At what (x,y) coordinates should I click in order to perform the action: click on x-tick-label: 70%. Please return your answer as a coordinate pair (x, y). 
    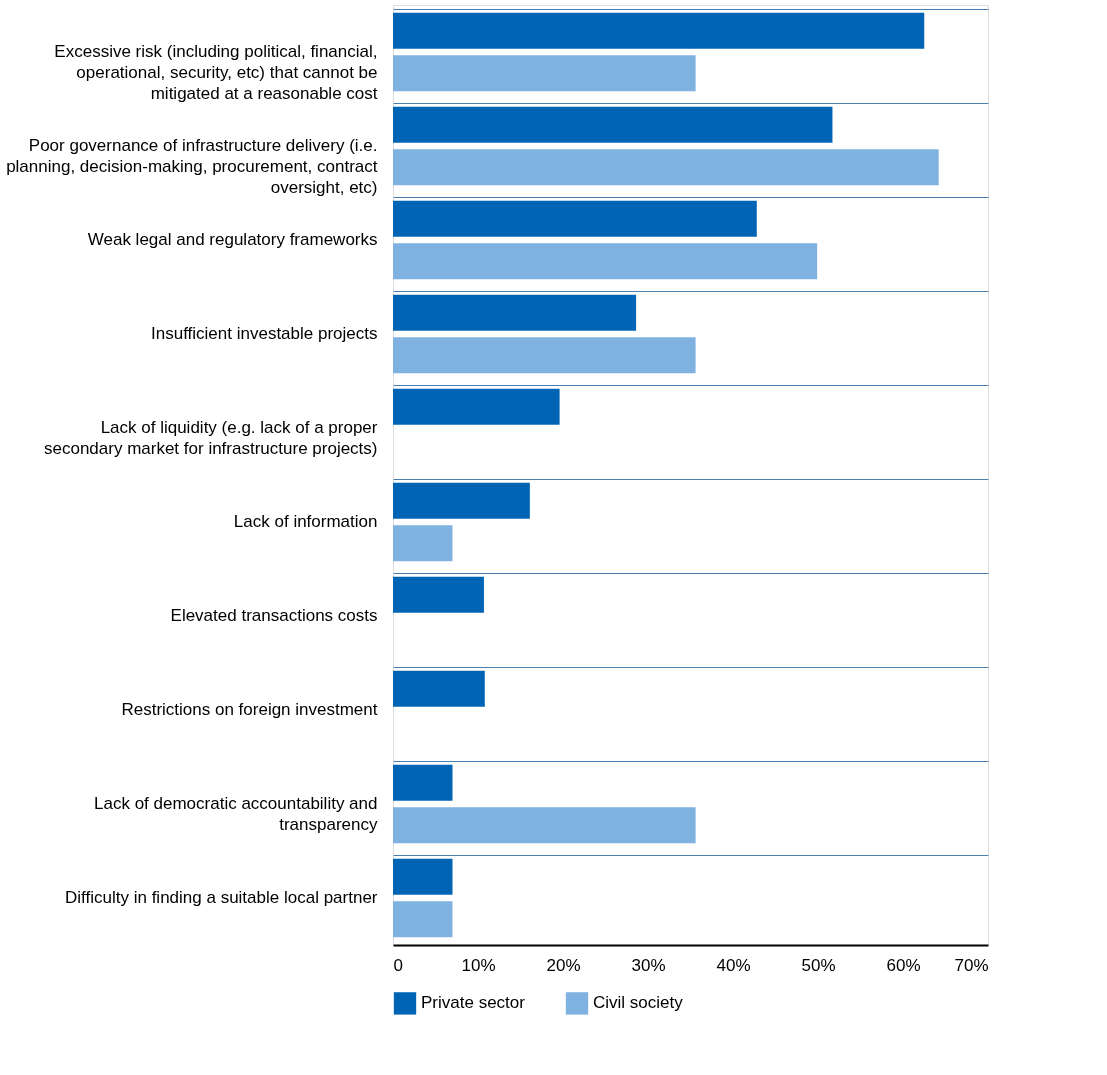
    Looking at the image, I should click on (971, 965).